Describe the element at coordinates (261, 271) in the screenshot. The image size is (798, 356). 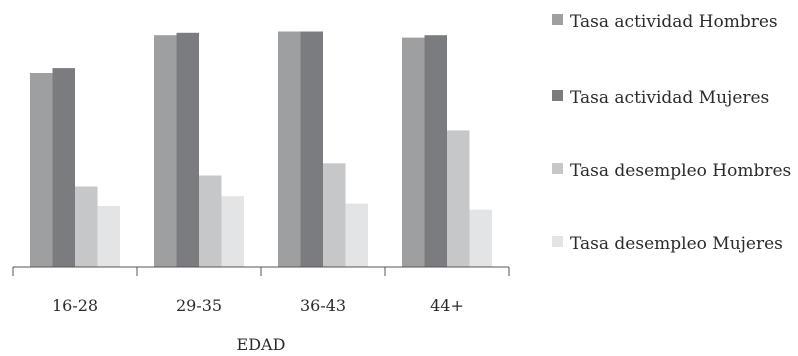
I see `x-axis-ticks` at that location.